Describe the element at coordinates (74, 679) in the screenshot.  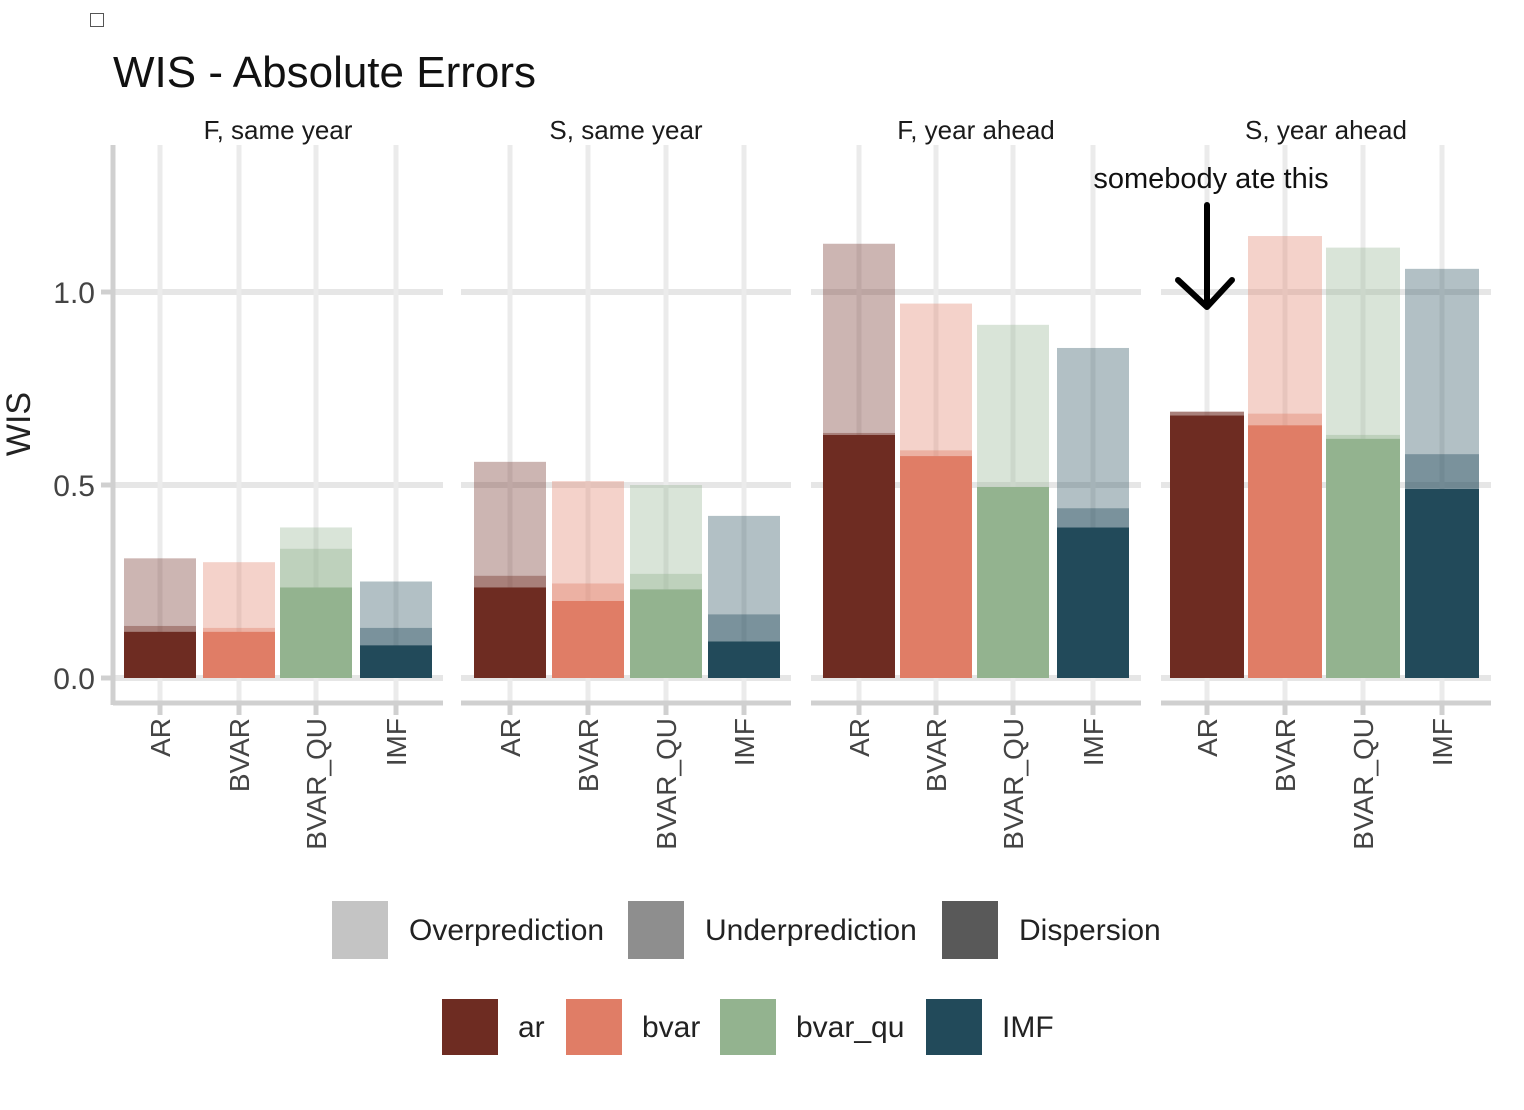
I see `y-tick-label: 0.0` at that location.